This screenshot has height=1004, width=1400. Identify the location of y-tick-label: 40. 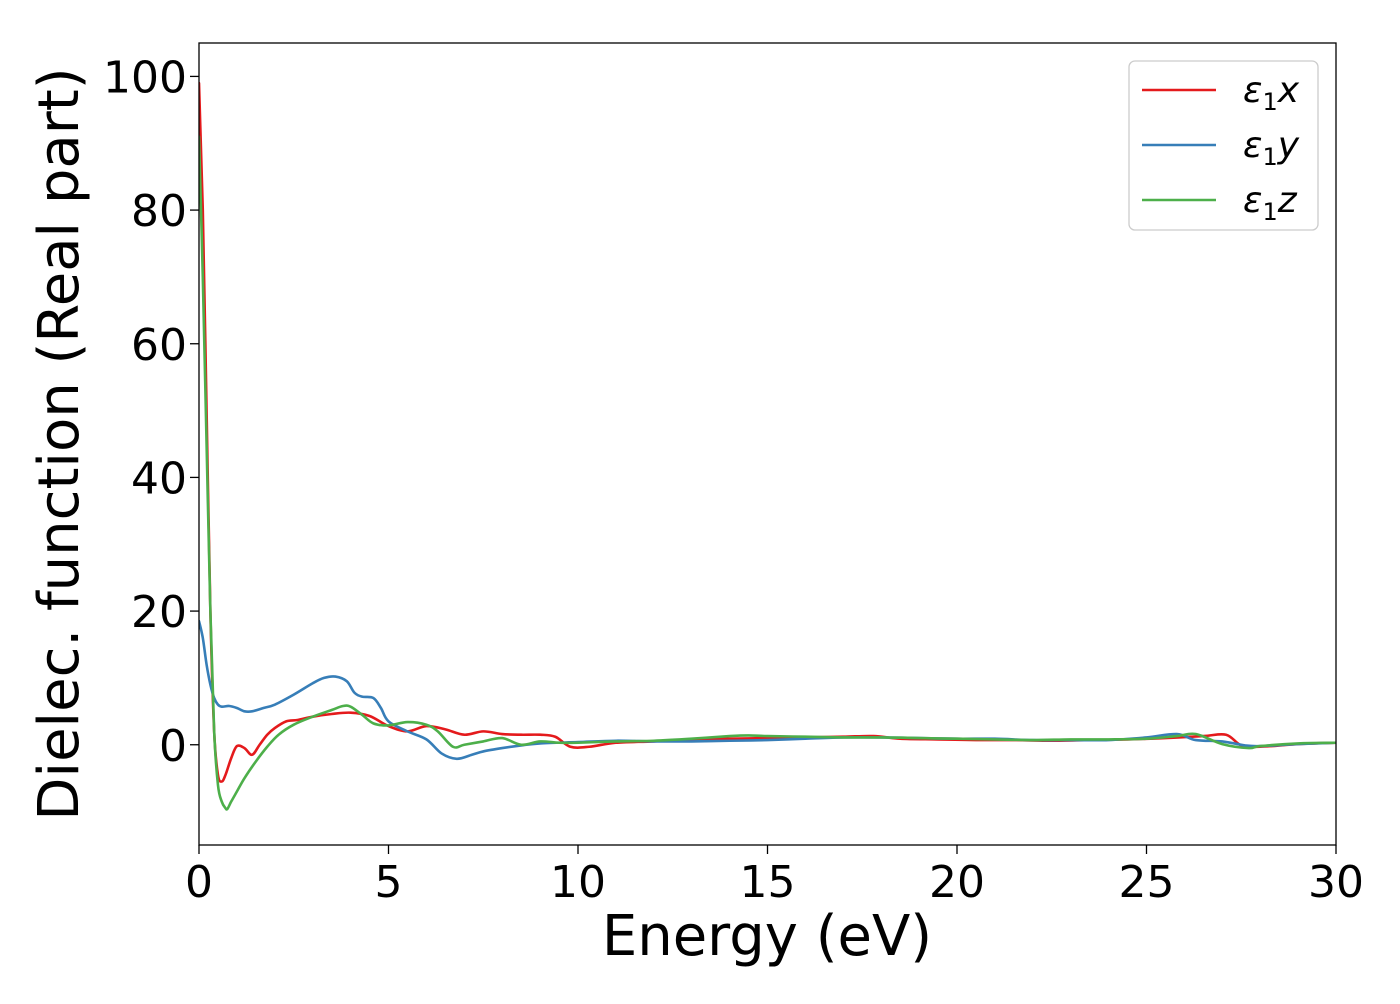
(159, 478).